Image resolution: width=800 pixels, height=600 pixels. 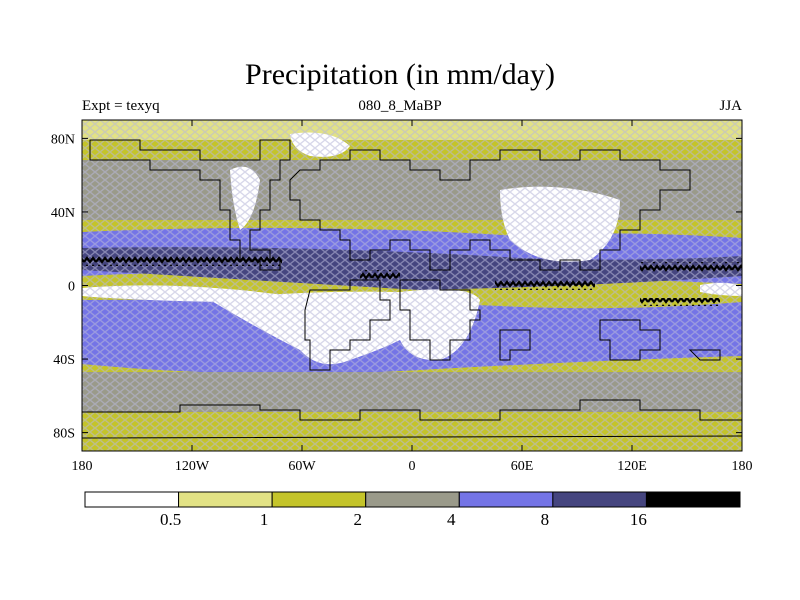 What do you see at coordinates (170, 519) in the screenshot?
I see `colorbar-label: 0.5` at bounding box center [170, 519].